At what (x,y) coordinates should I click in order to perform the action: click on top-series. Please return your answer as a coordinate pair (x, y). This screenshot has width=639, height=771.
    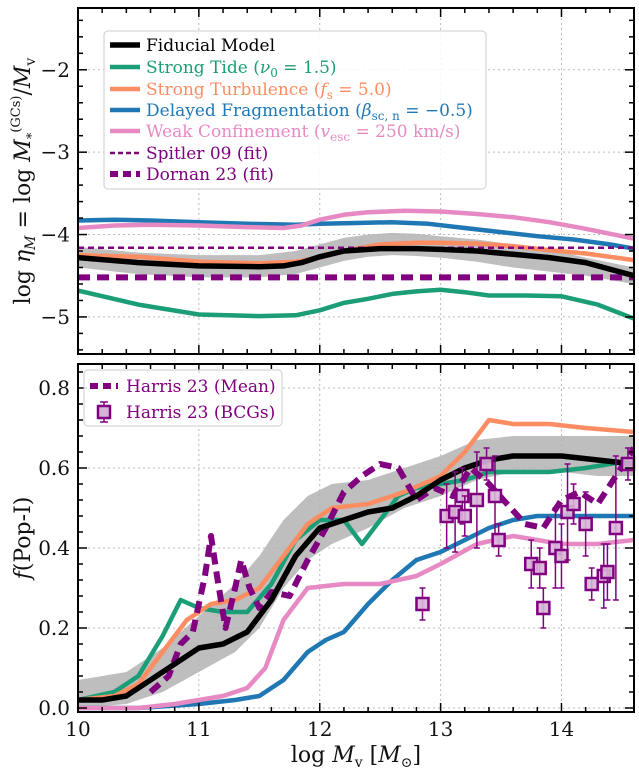
    Looking at the image, I should click on (356, 264).